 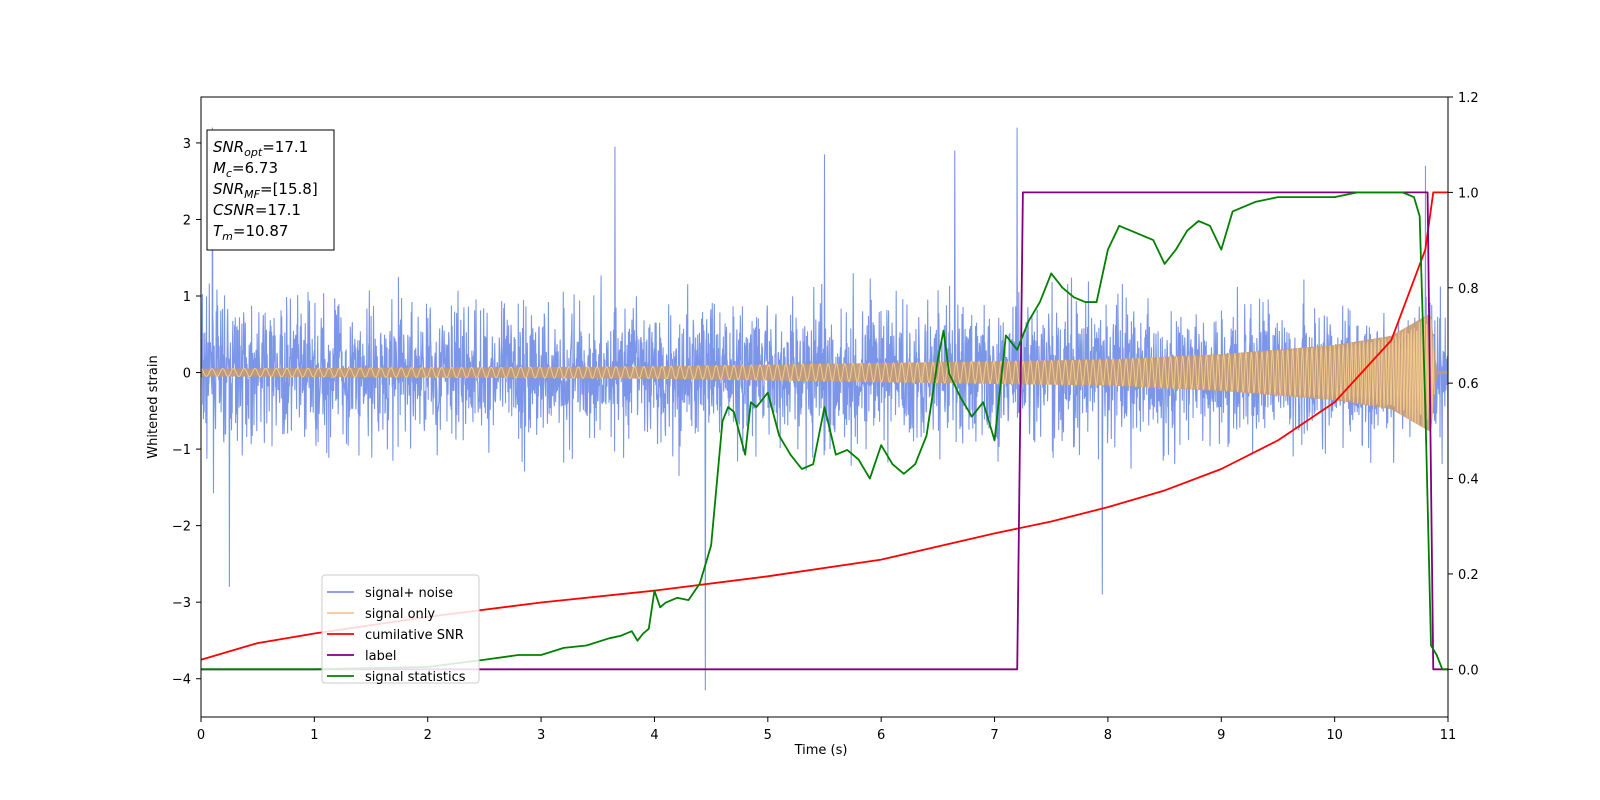 What do you see at coordinates (245, 169) in the screenshot?
I see `info-line: Mc=6.73` at bounding box center [245, 169].